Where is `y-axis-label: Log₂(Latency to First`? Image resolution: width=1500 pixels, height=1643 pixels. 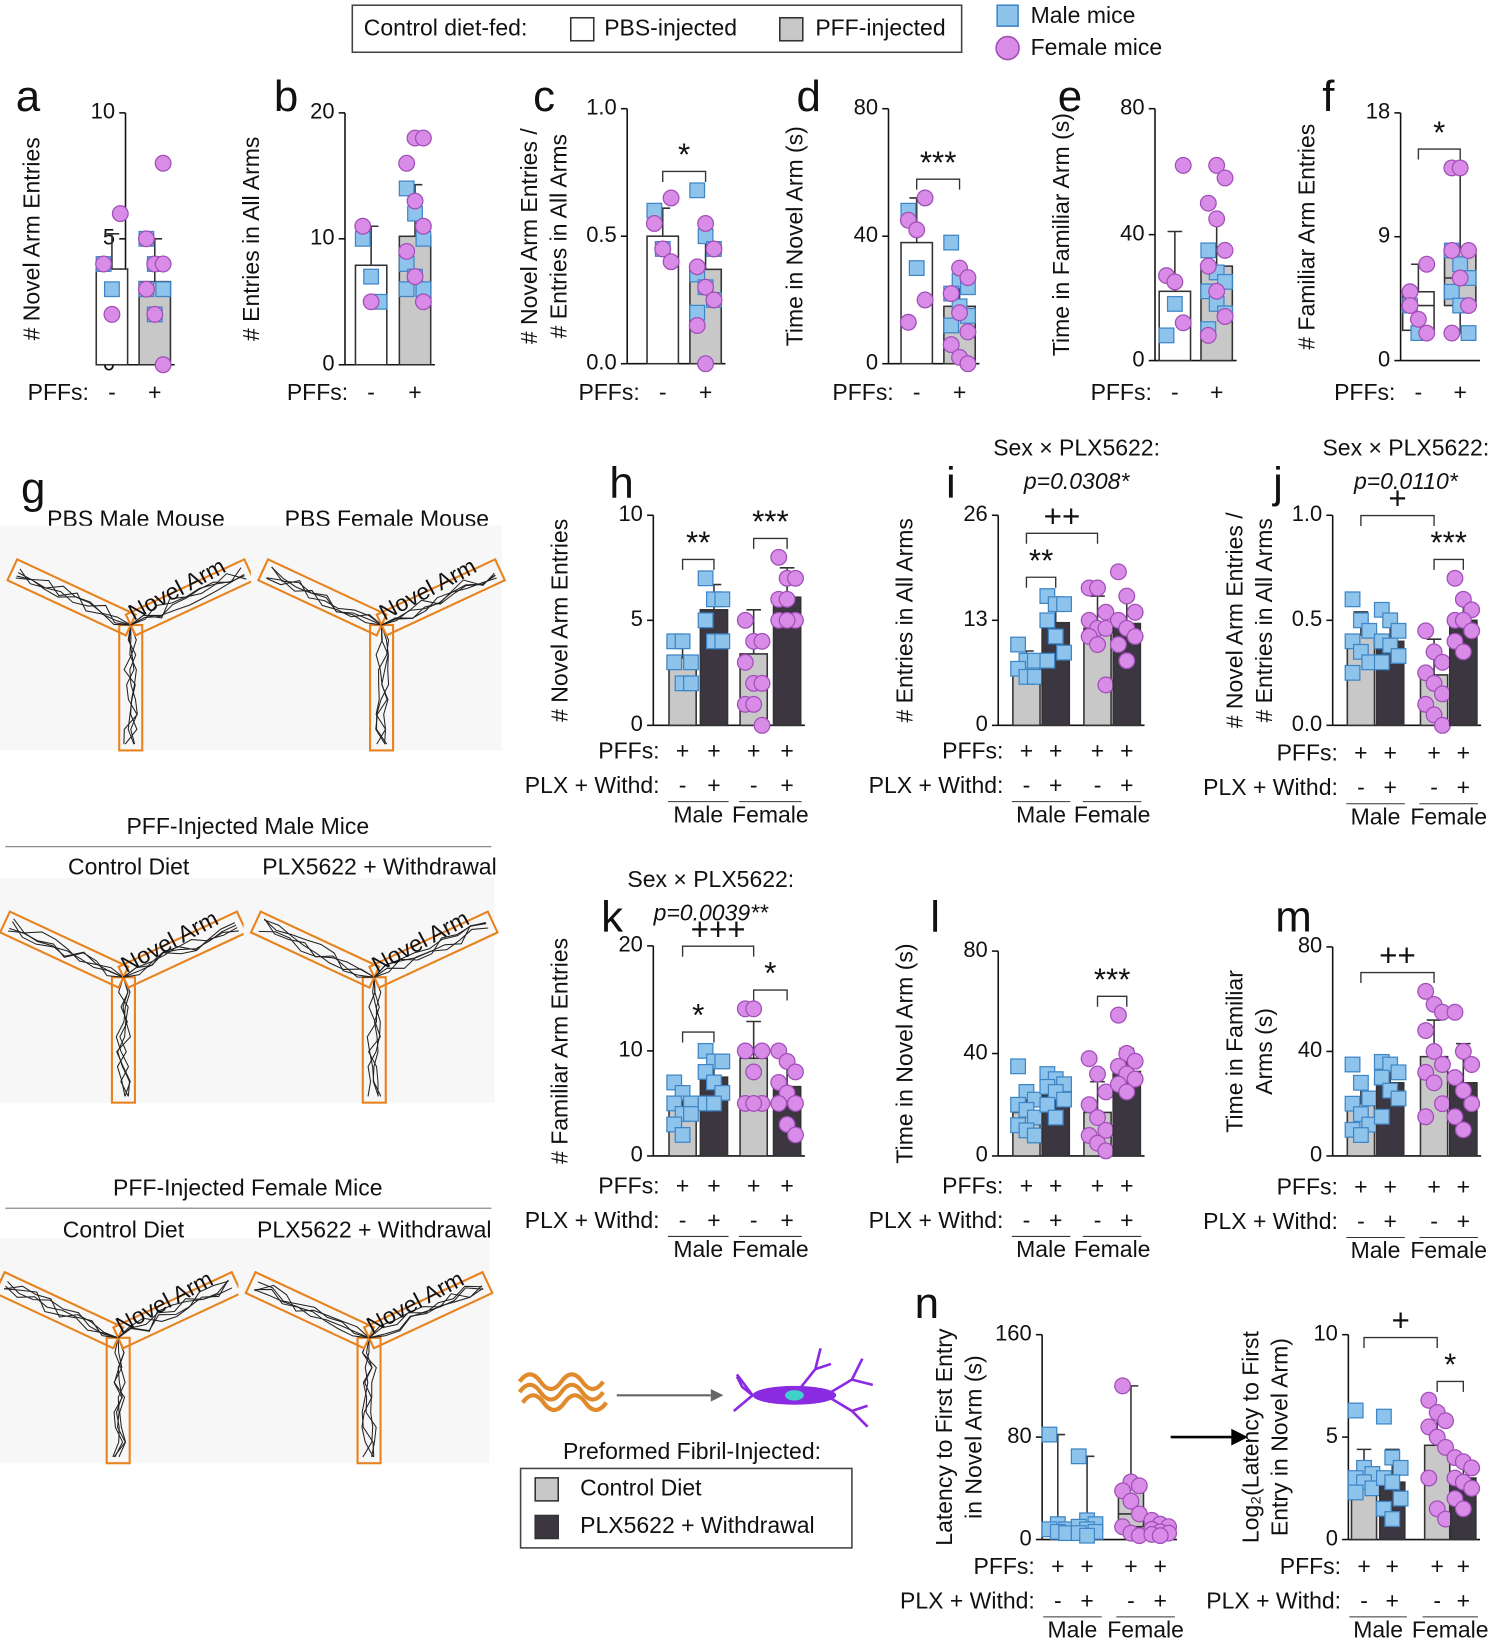
y-axis-label: Log₂(Latency to First is located at coordinates (1250, 1436).